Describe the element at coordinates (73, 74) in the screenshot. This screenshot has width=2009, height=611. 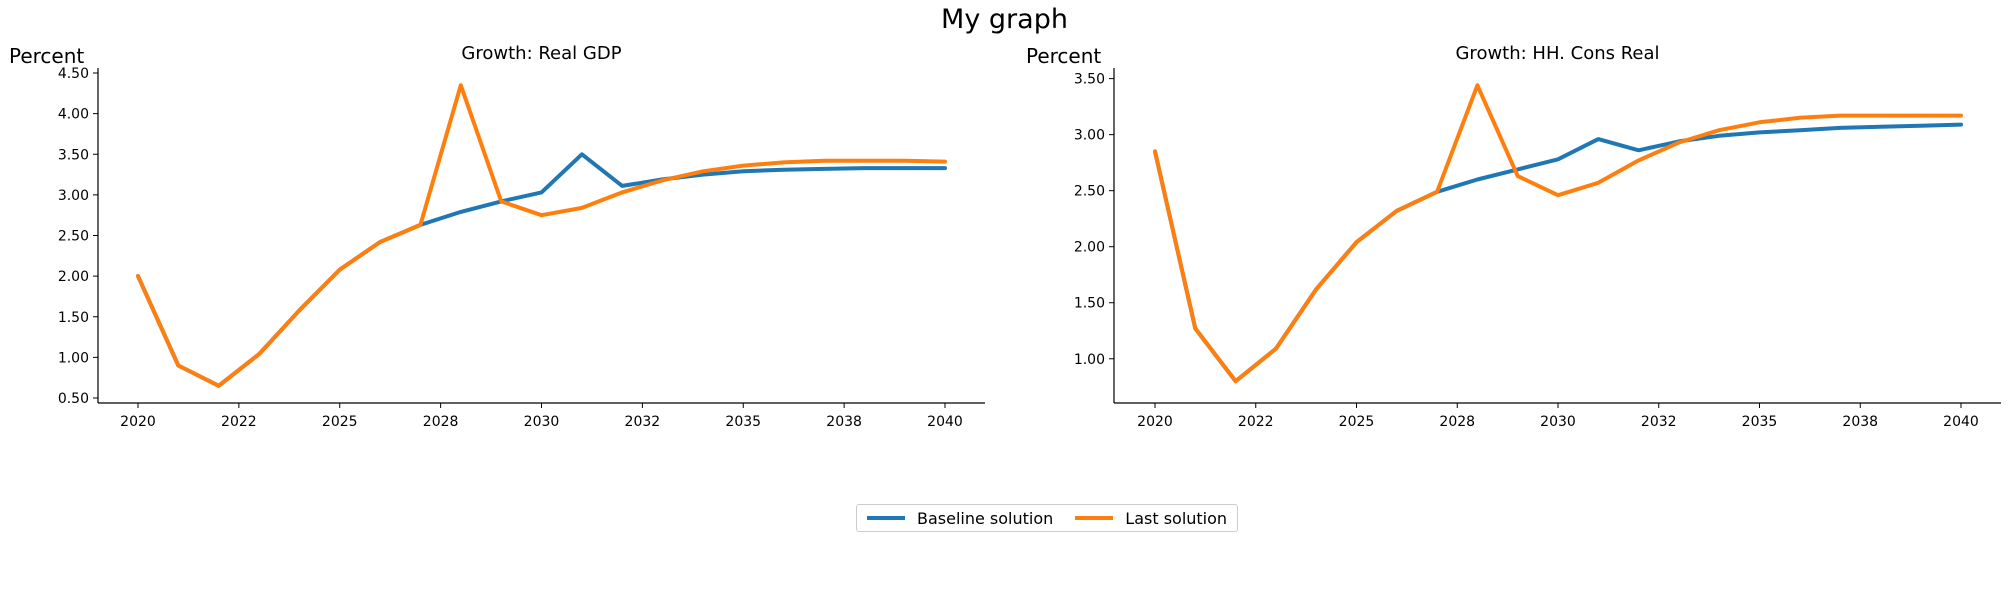
I see `gdp-ytick-label-8: 4.50` at that location.